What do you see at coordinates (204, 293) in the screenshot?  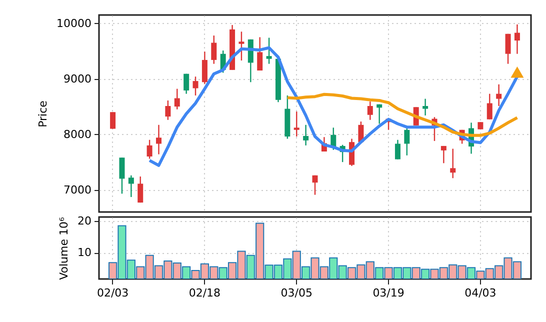 I see `x-tick-label: 02/18` at bounding box center [204, 293].